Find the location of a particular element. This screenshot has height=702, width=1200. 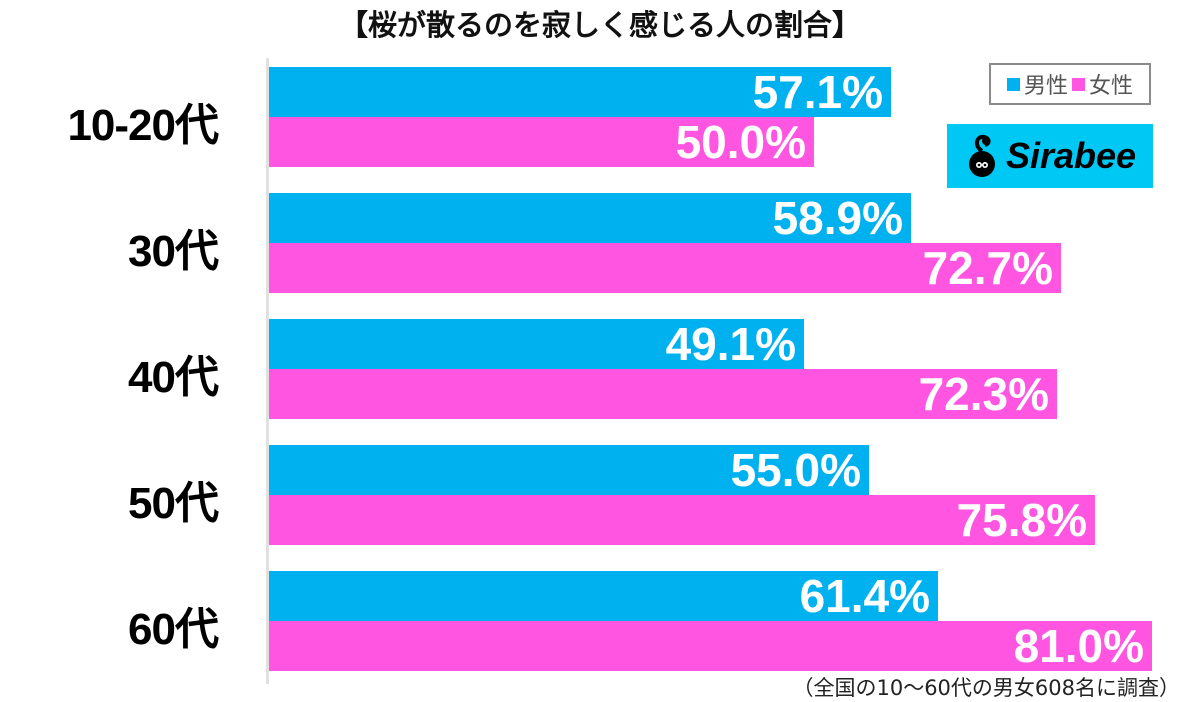

sirabee-logo: Sirabee is located at coordinates (1050, 156).